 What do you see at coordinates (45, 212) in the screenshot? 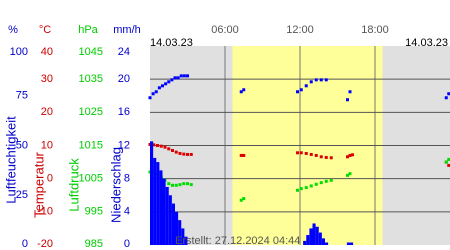
I see `y-tick-label: -10` at bounding box center [45, 212].